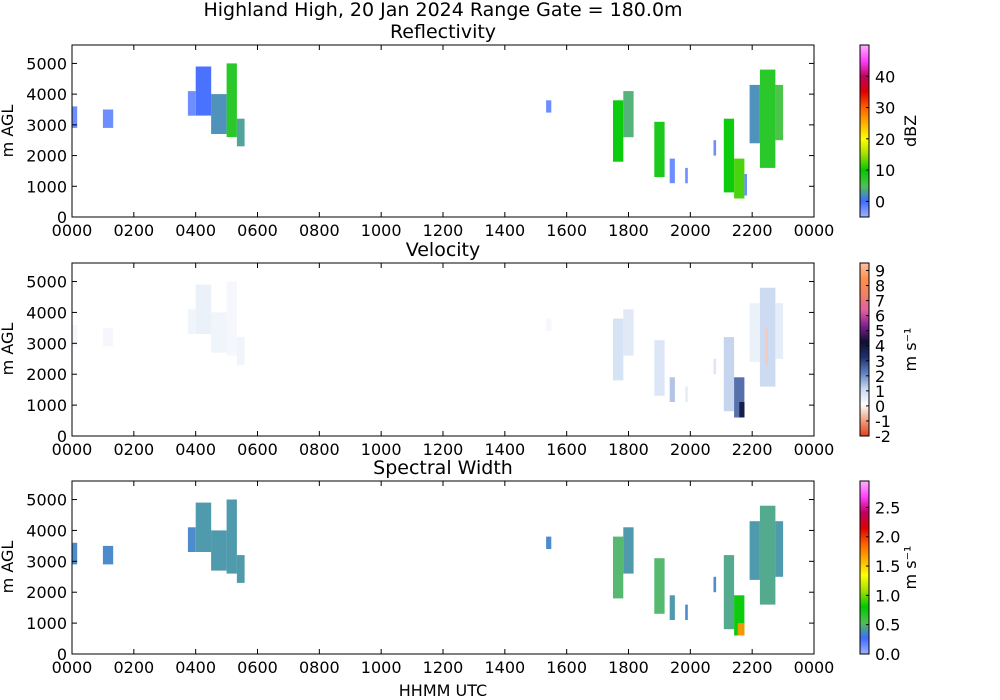  I want to click on colorbar-tick-label: 6, so click(880, 316).